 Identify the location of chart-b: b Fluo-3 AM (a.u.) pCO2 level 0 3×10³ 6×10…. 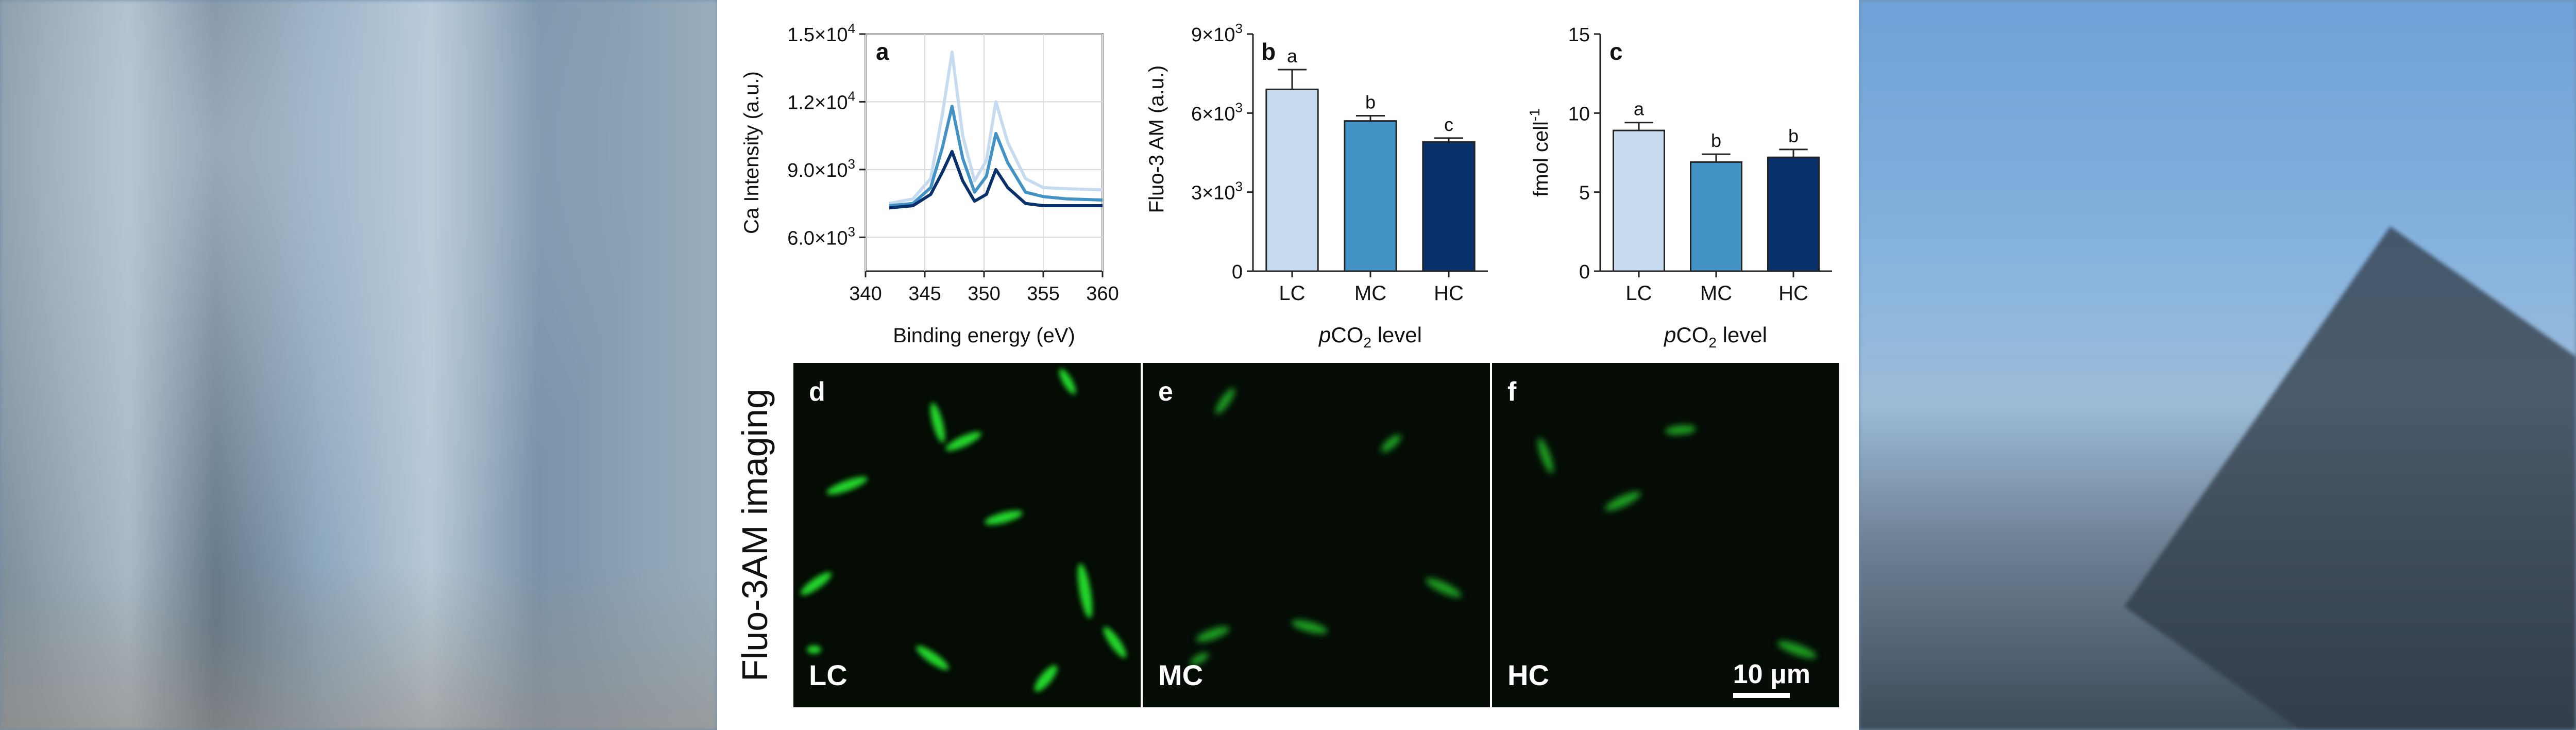
(1316, 186).